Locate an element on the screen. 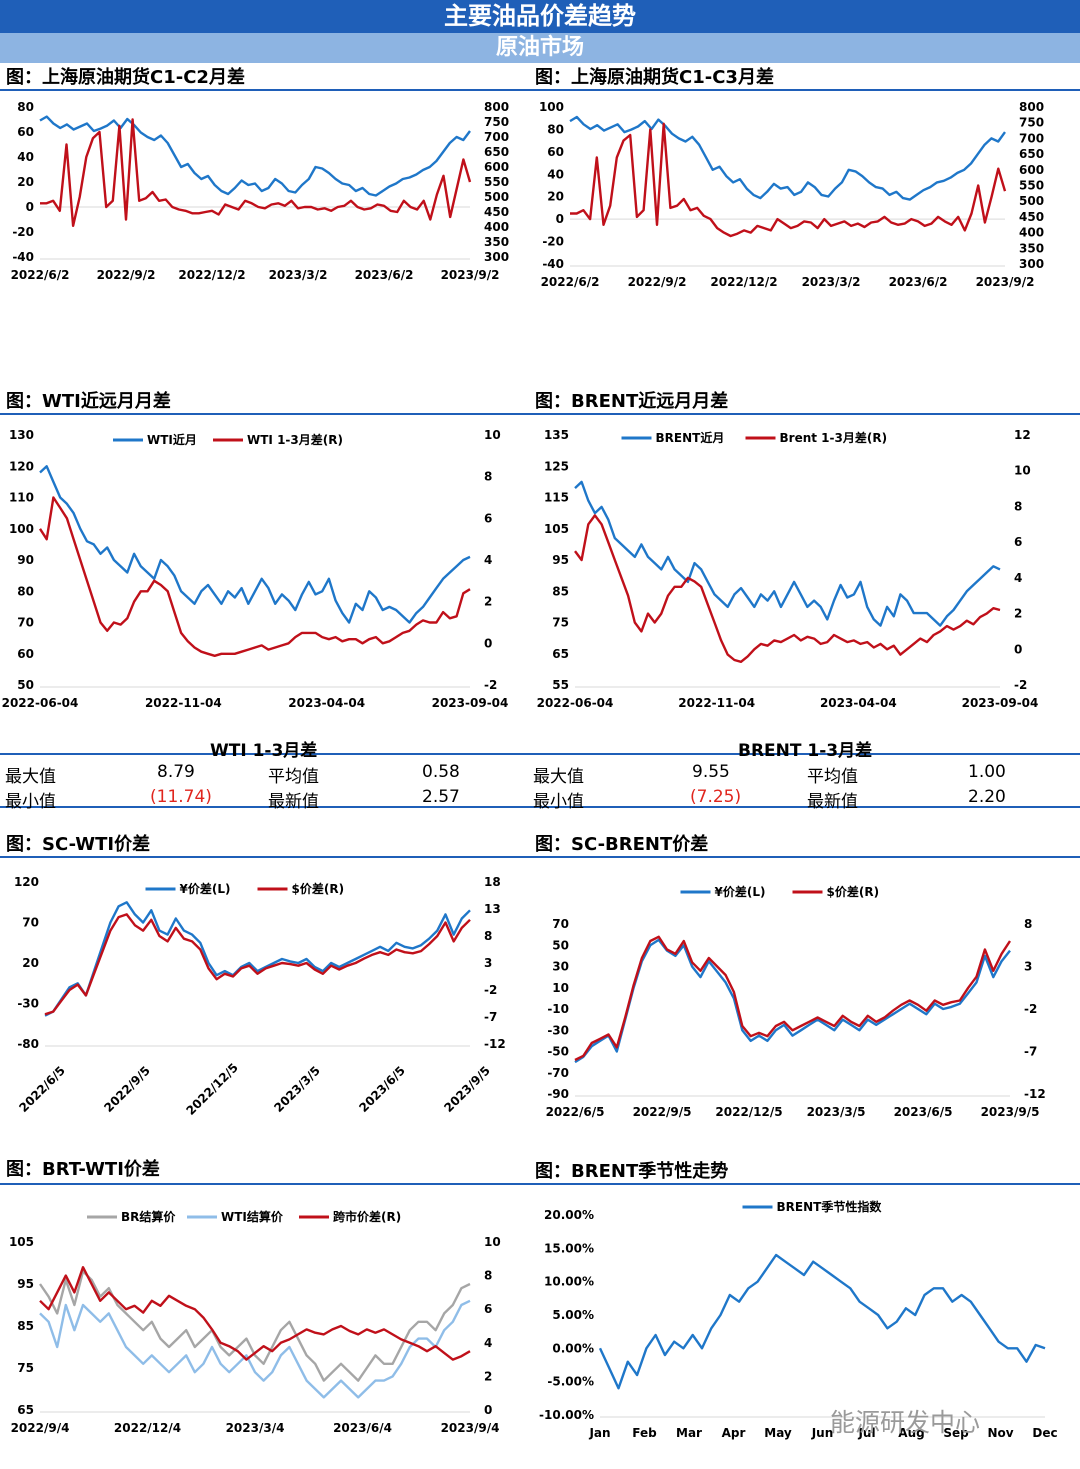 The width and height of the screenshot is (1080, 1469). x-tick-label: 2023-09-04 is located at coordinates (470, 703).